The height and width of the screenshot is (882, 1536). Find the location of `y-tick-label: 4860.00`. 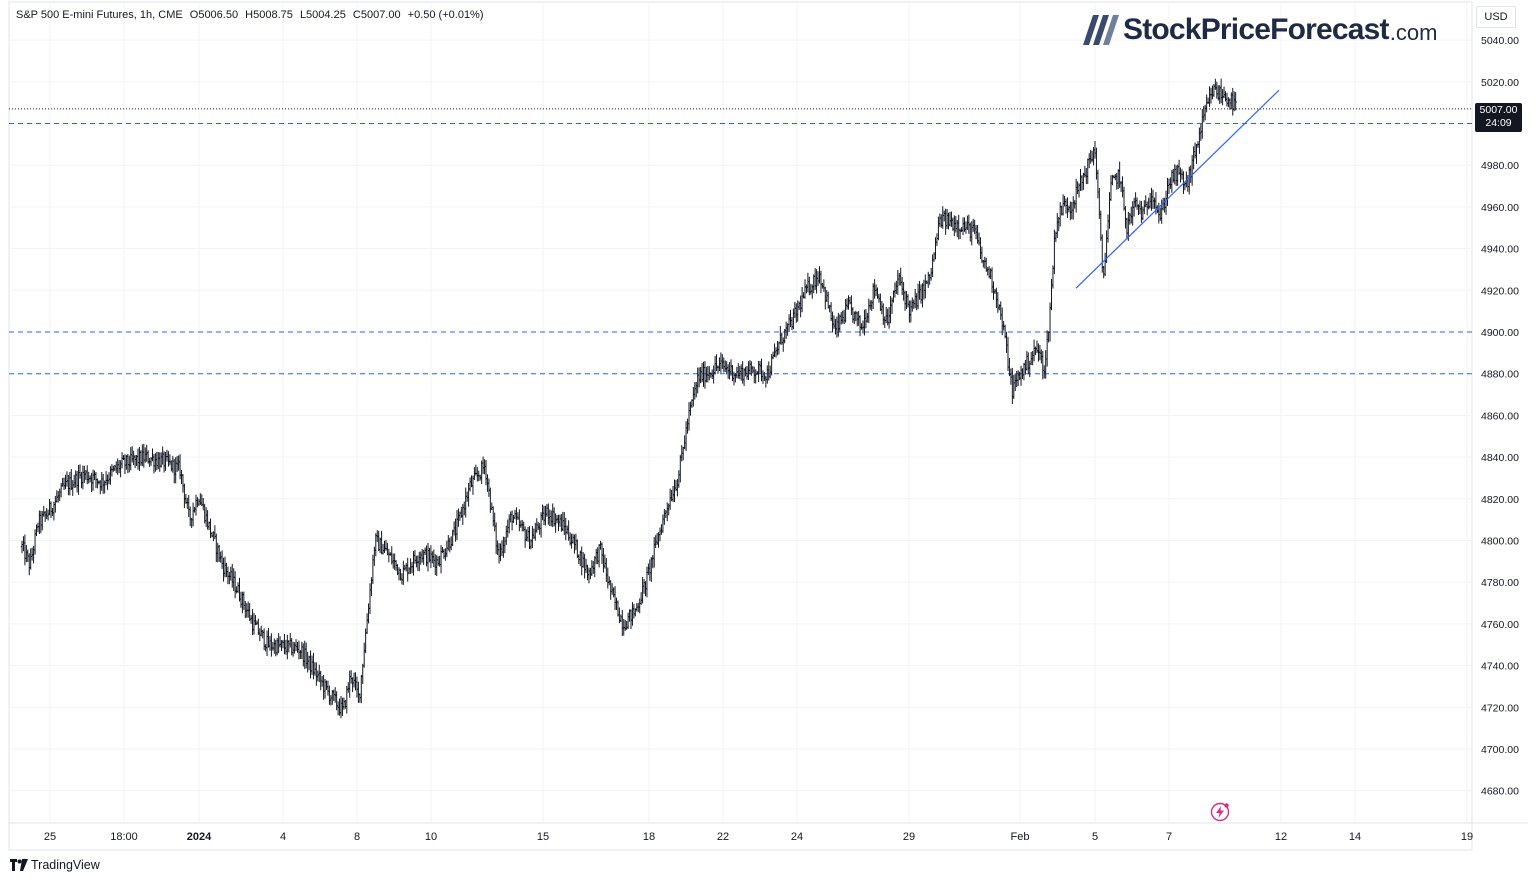

y-tick-label: 4860.00 is located at coordinates (1500, 416).